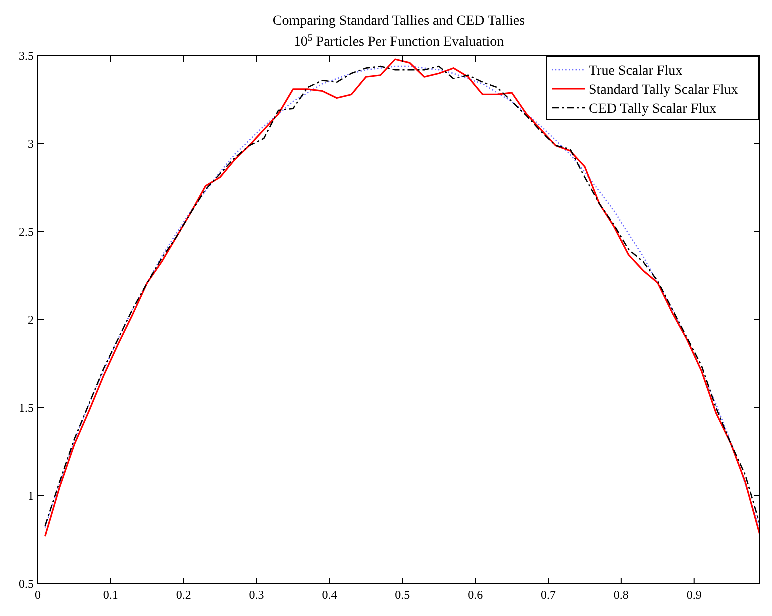 The height and width of the screenshot is (616, 772). I want to click on x-tick-label: 0.7, so click(548, 595).